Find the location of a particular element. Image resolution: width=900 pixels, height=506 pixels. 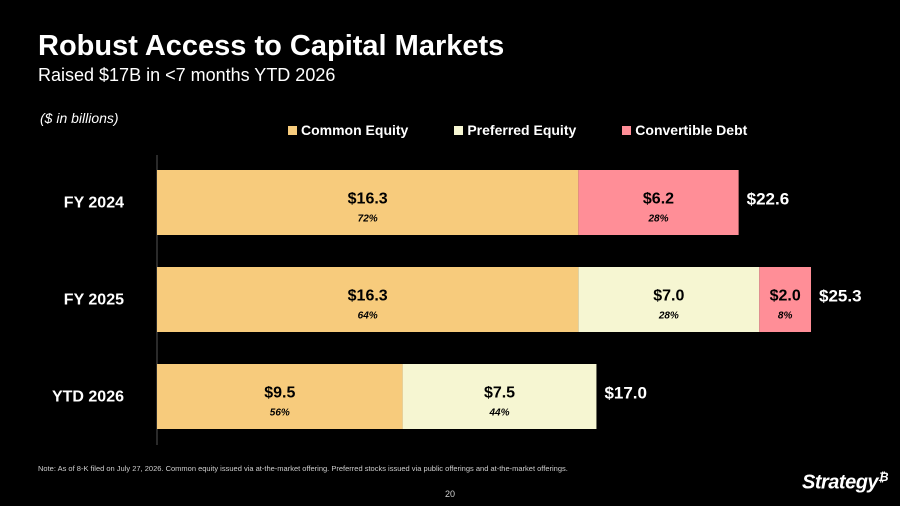

legend-label-preferred-equity: Preferred Equity is located at coordinates (522, 130).